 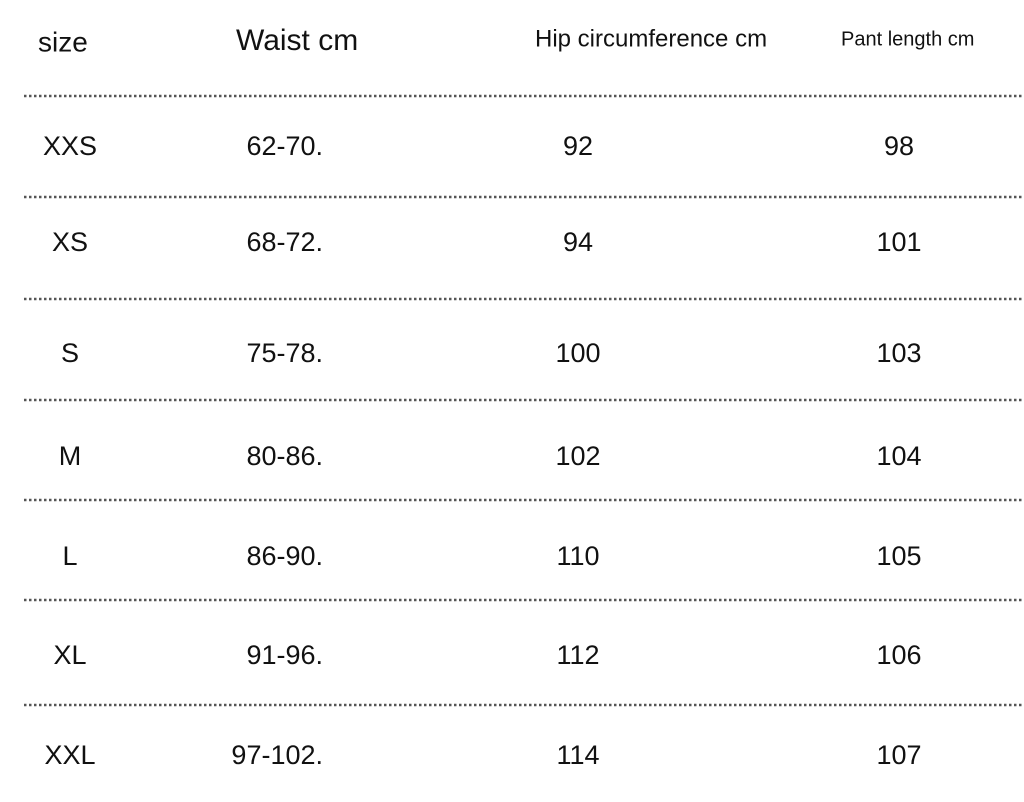 What do you see at coordinates (70, 242) in the screenshot?
I see `size-cell: XS` at bounding box center [70, 242].